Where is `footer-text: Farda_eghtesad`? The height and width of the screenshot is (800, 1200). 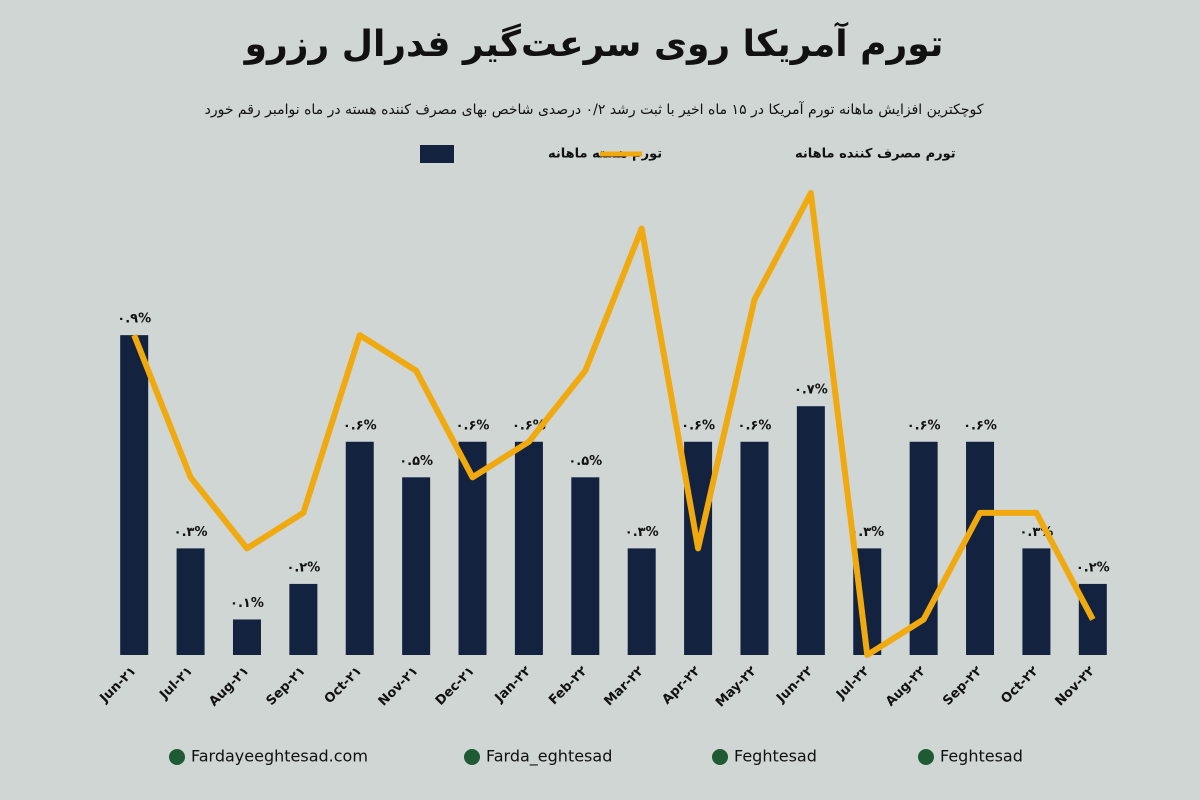
footer-text: Farda_eghtesad is located at coordinates (549, 757).